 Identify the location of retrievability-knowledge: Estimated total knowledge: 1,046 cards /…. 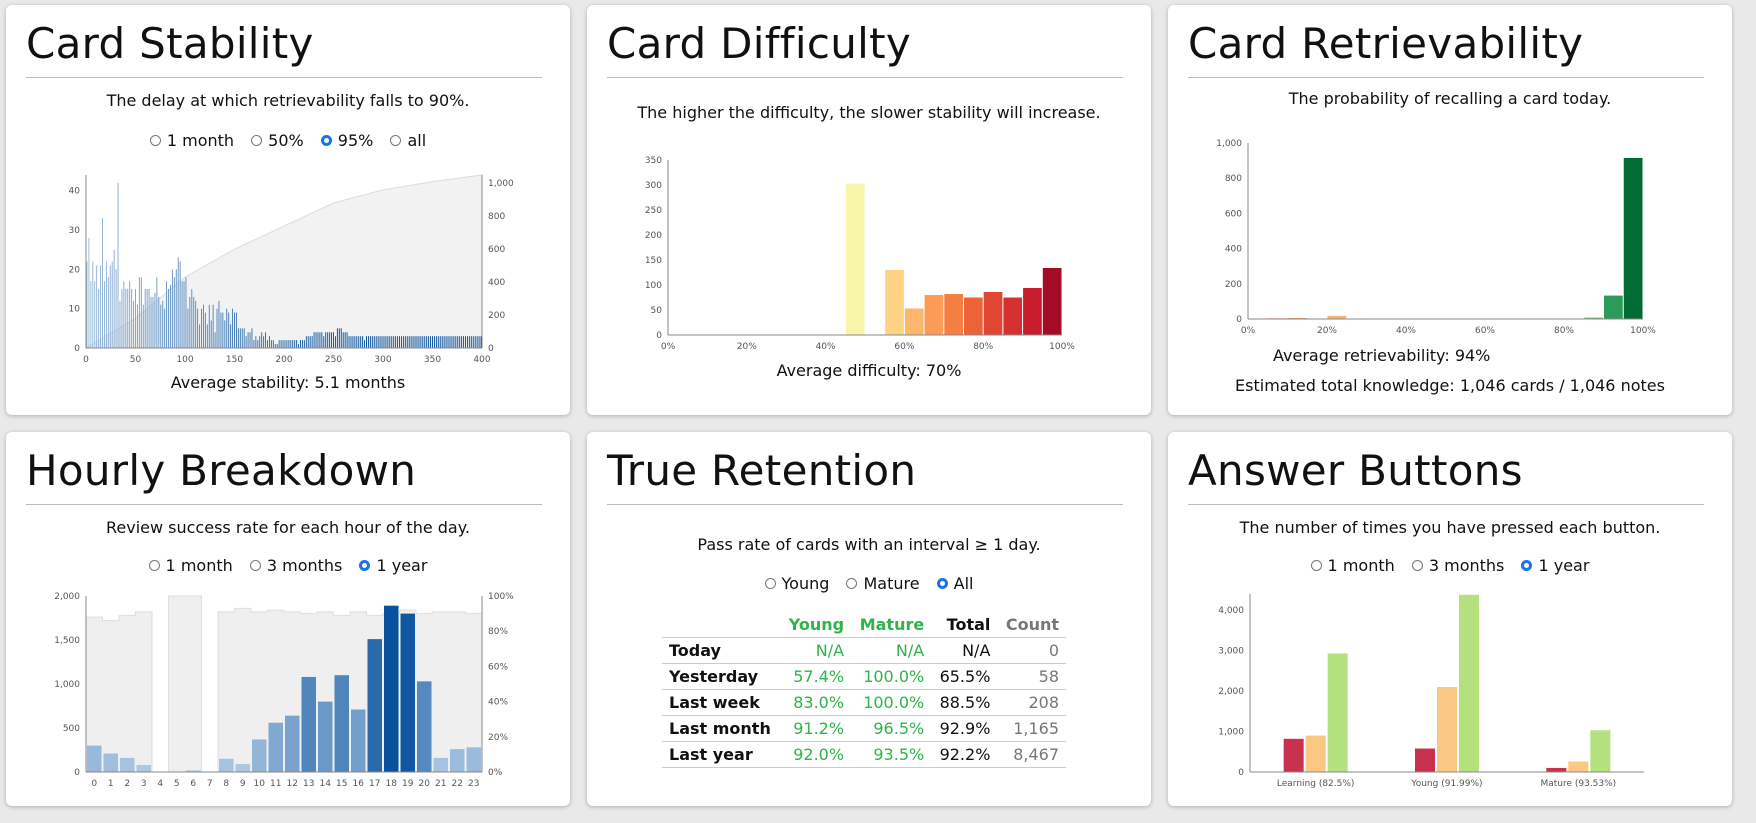
(1450, 385).